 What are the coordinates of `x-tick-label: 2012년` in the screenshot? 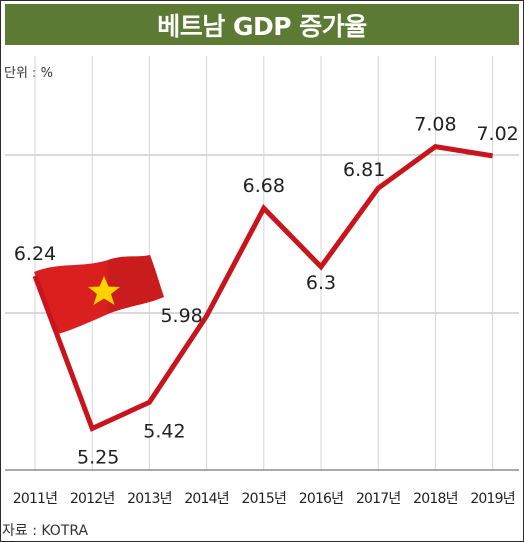 It's located at (92, 499).